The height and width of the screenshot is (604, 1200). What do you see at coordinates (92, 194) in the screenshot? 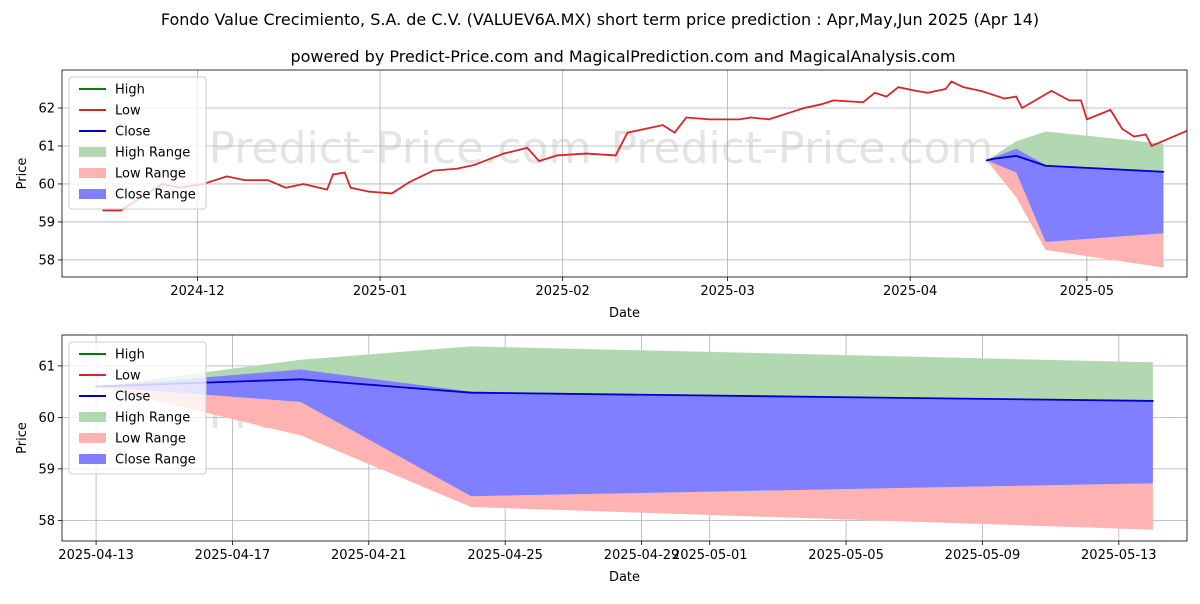
I see `legend-swatch-close-range` at bounding box center [92, 194].